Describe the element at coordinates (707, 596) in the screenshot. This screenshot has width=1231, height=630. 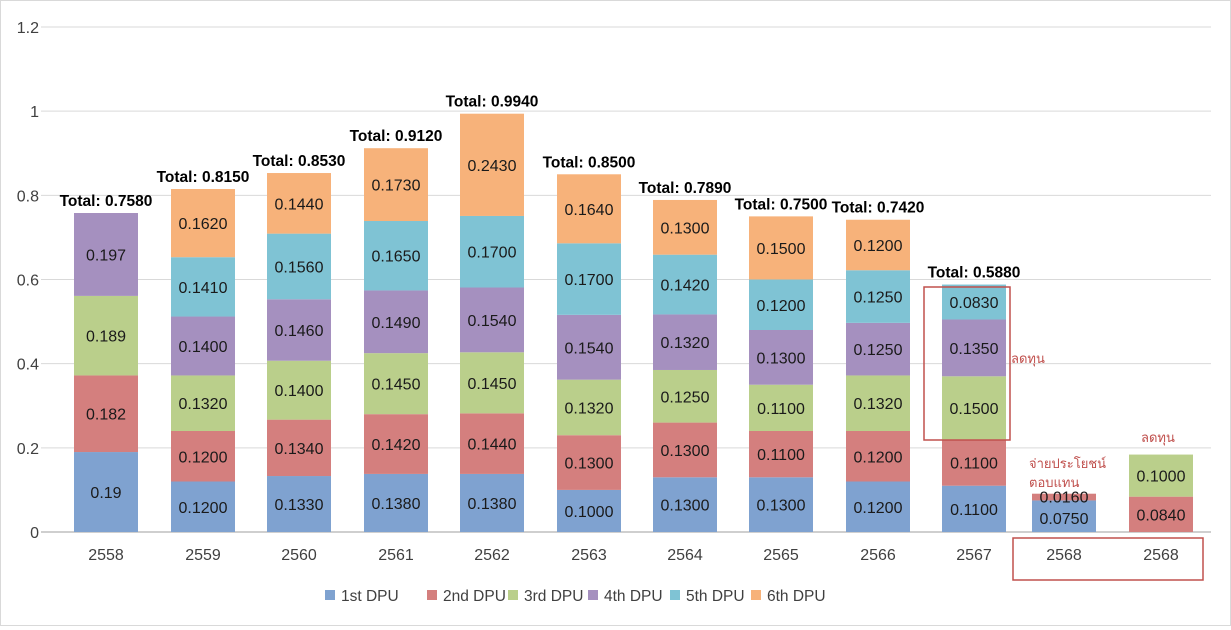
I see `legend-item: 5th DPU` at that location.